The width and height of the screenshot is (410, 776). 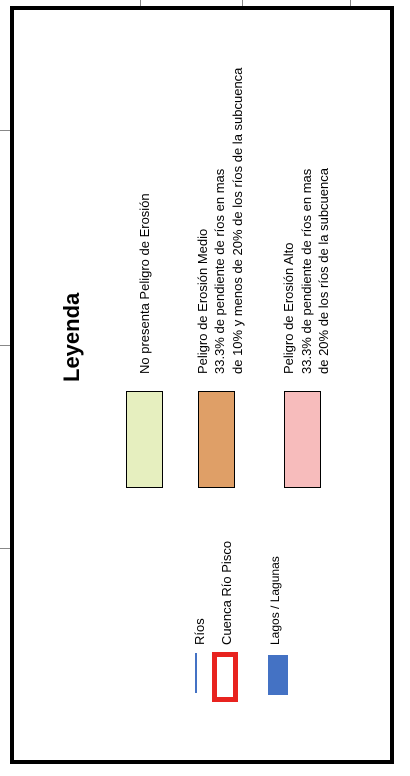 What do you see at coordinates (144, 439) in the screenshot?
I see `no-hazard-swatch` at bounding box center [144, 439].